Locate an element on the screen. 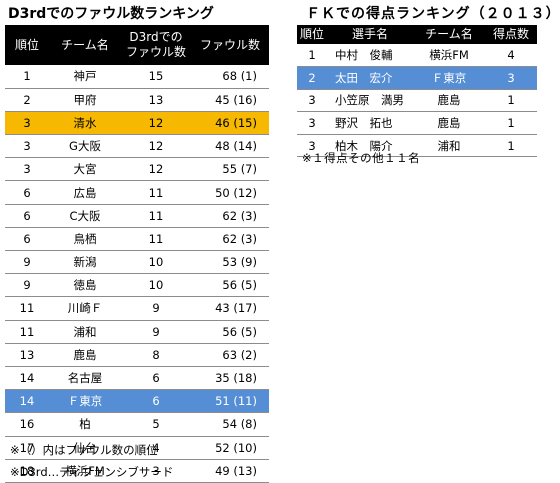  cell-fouls: 52 (10) is located at coordinates (230, 448).